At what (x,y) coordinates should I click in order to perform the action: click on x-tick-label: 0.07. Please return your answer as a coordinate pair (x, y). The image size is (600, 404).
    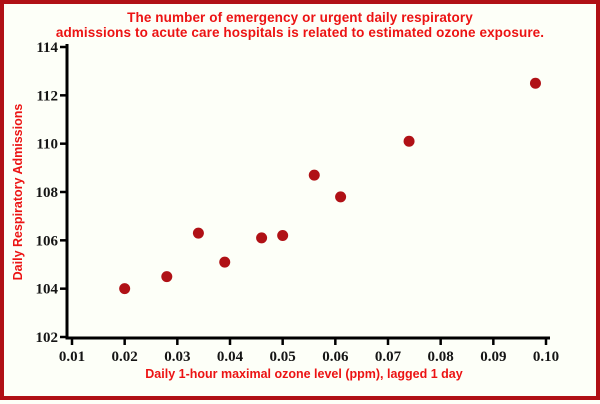
    Looking at the image, I should click on (388, 357).